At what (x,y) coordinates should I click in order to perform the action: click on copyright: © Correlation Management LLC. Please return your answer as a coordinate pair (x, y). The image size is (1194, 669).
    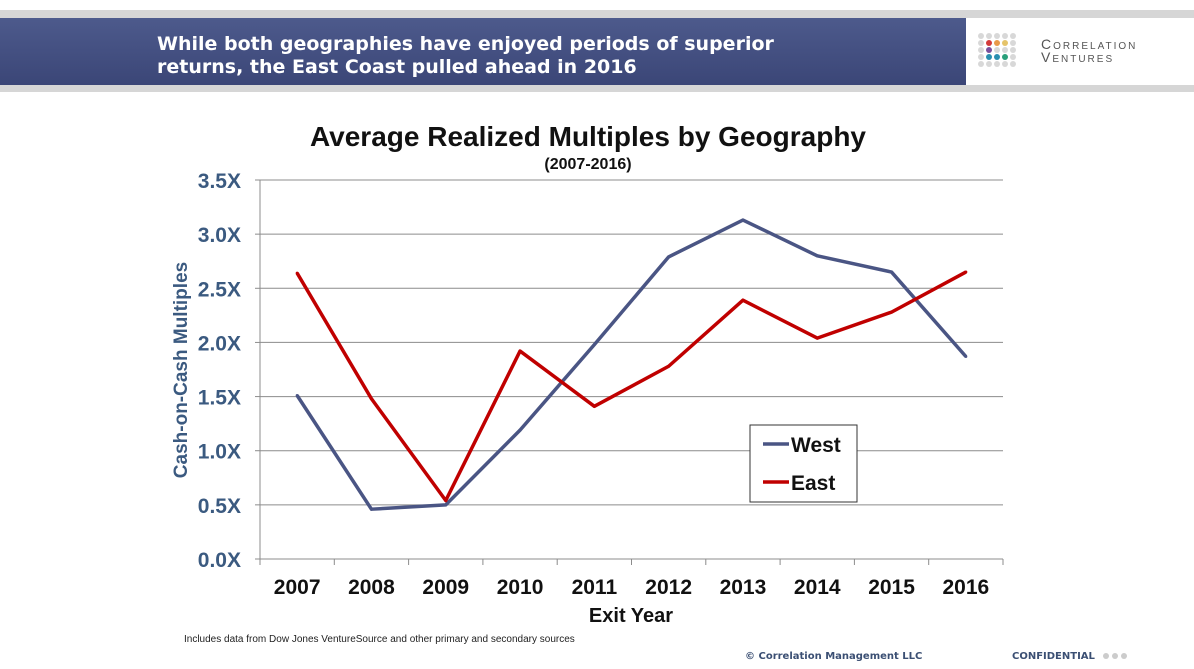
    Looking at the image, I should click on (834, 656).